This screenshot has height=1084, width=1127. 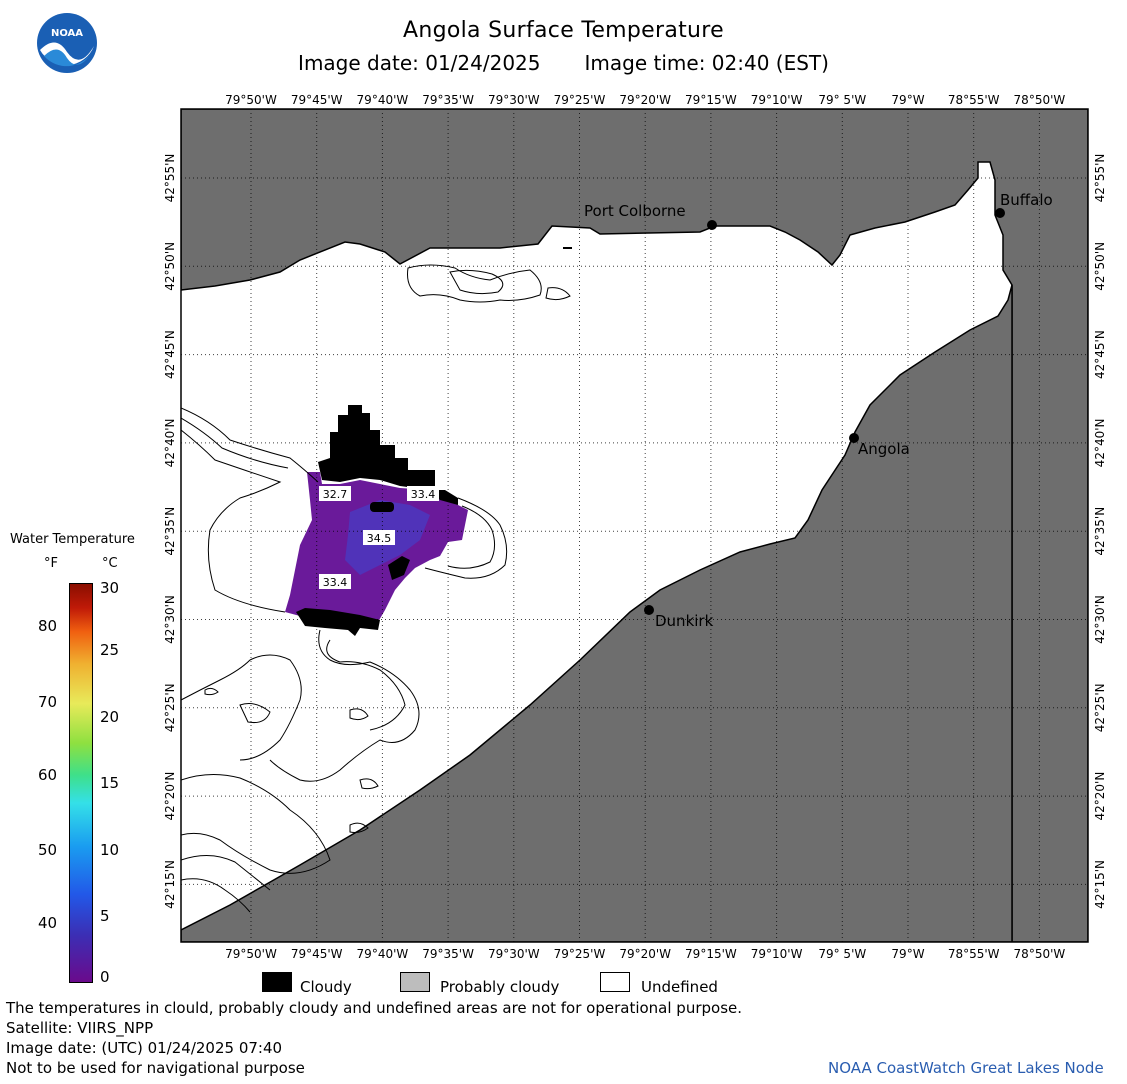 What do you see at coordinates (966, 1068) in the screenshot?
I see `credit-text: NOAA CoastWatch Great Lakes Node` at bounding box center [966, 1068].